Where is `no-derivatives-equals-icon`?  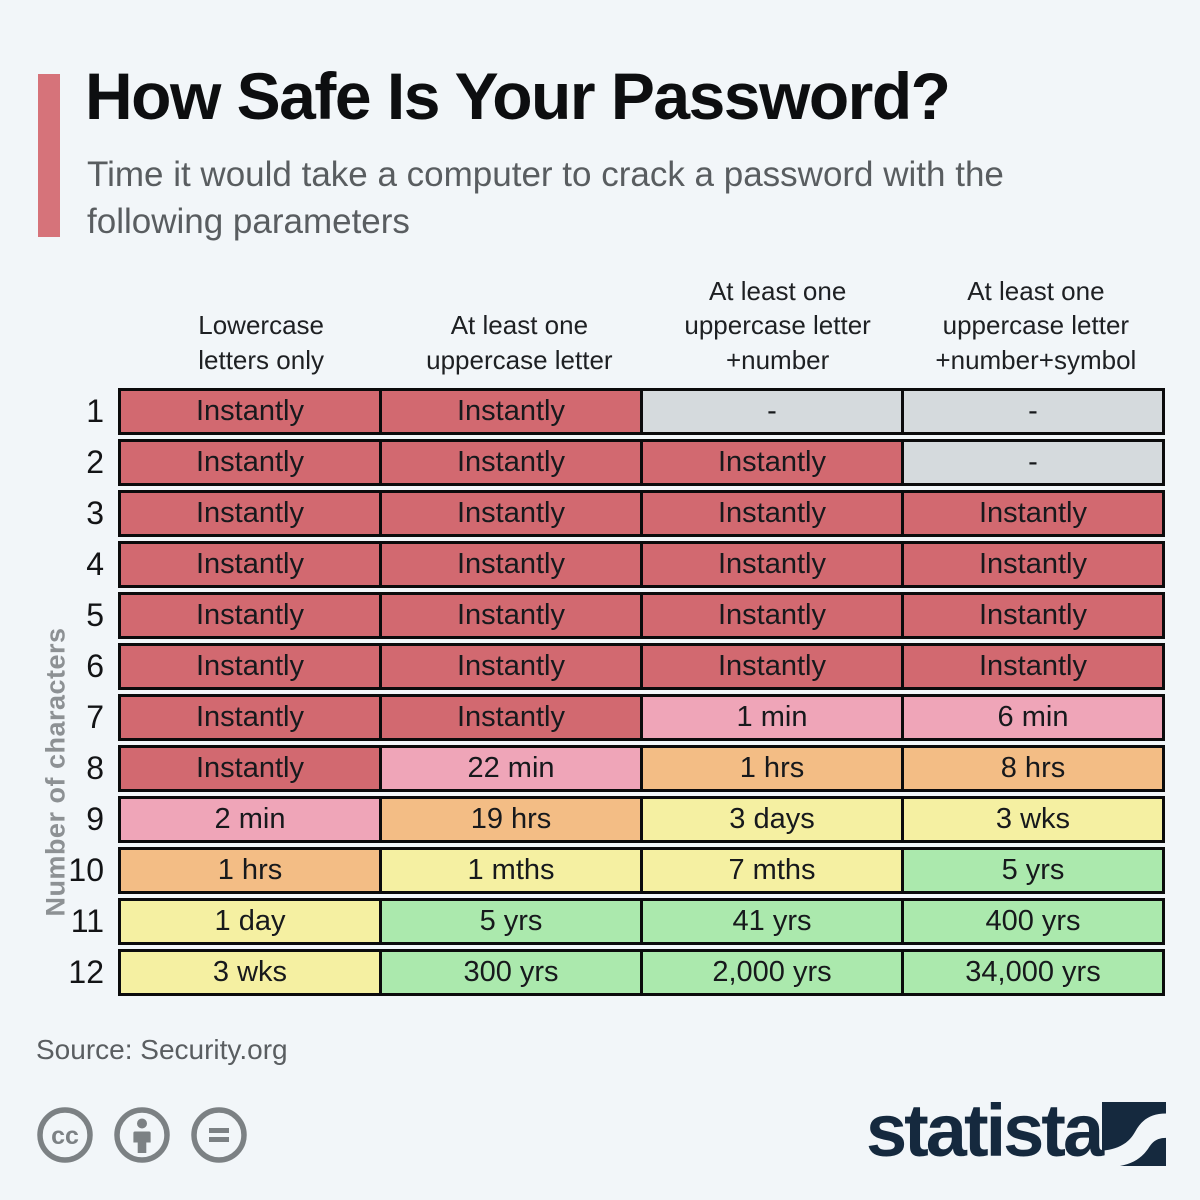
no-derivatives-equals-icon is located at coordinates (219, 1135).